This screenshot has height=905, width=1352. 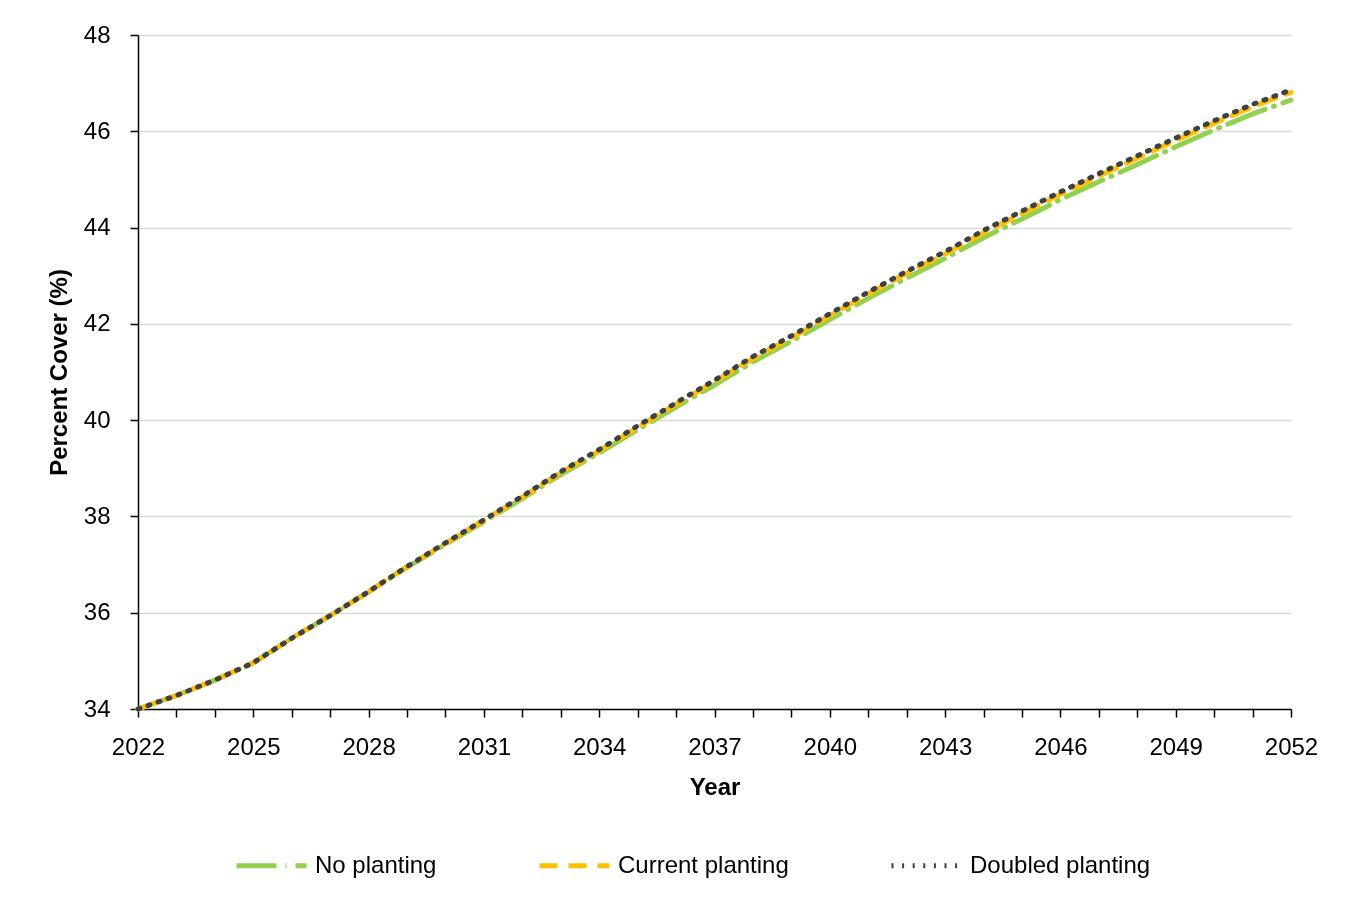 I want to click on y-tick-label: 34, so click(x=97, y=708).